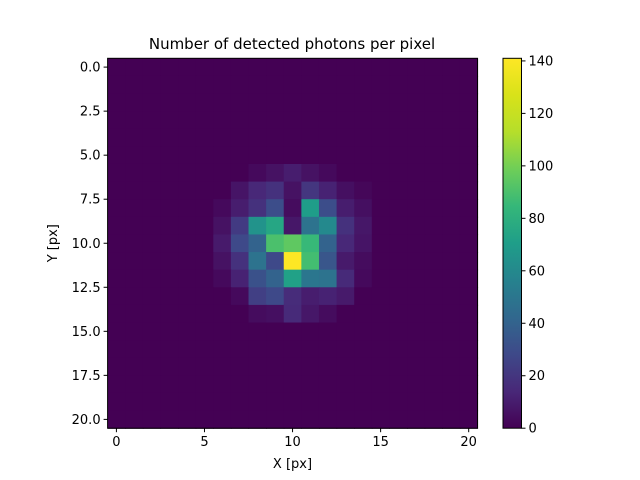 The image size is (640, 480). What do you see at coordinates (86, 420) in the screenshot?
I see `y-tick-label: 20.0` at bounding box center [86, 420].